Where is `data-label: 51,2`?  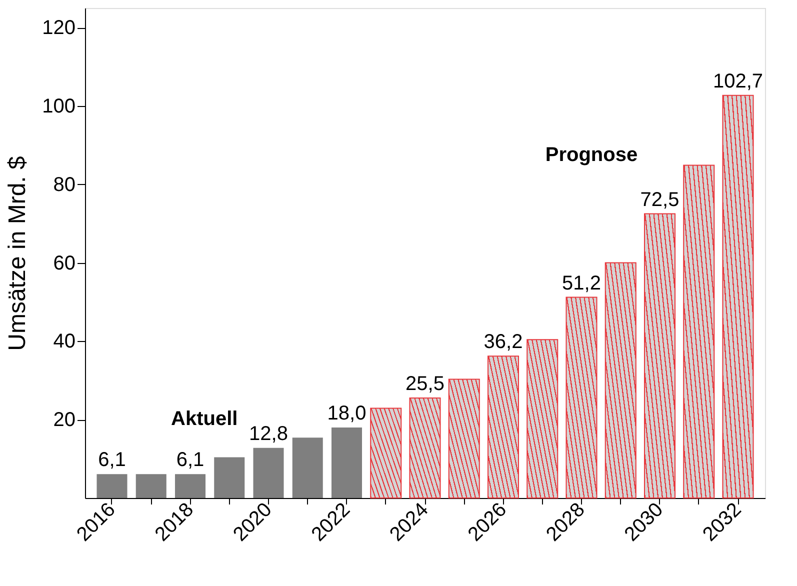
data-label: 51,2 is located at coordinates (581, 283).